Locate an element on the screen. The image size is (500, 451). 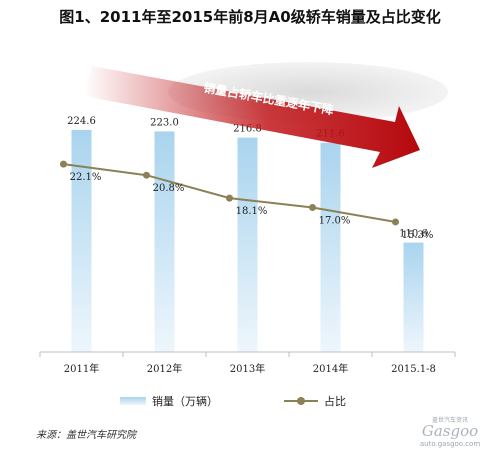
share-label-3: 17.0% is located at coordinates (335, 221).